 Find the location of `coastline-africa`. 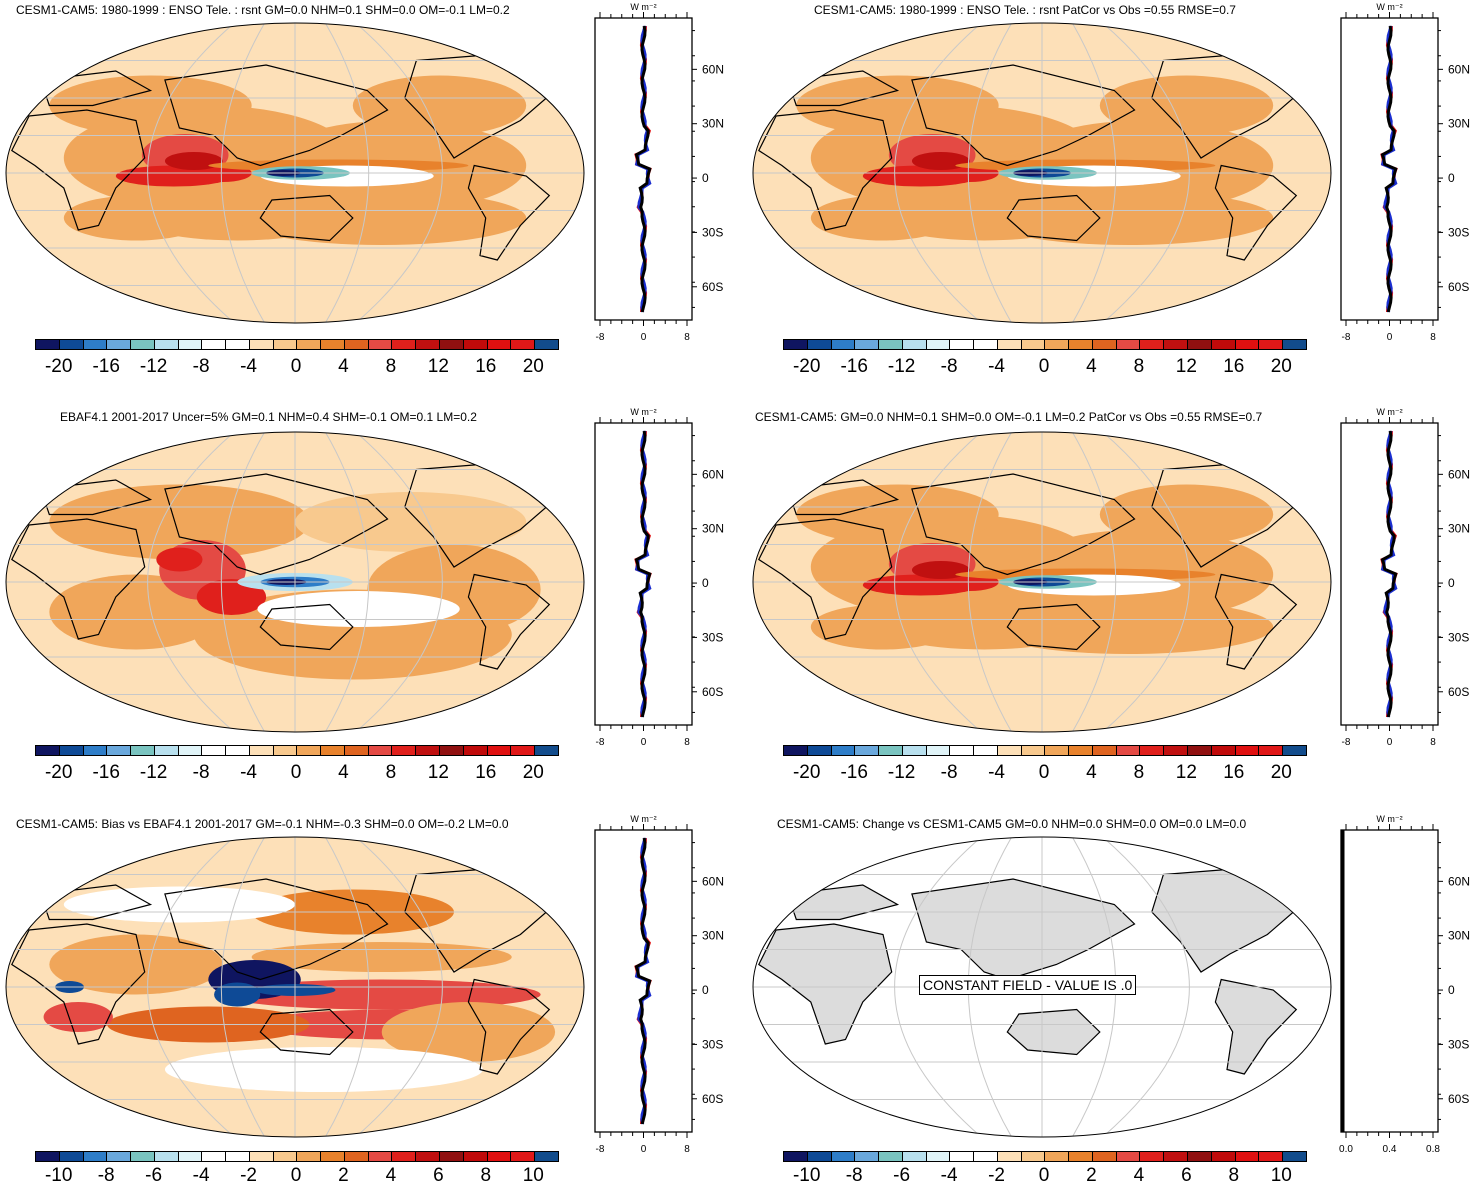

coastline-africa is located at coordinates (78, 579).